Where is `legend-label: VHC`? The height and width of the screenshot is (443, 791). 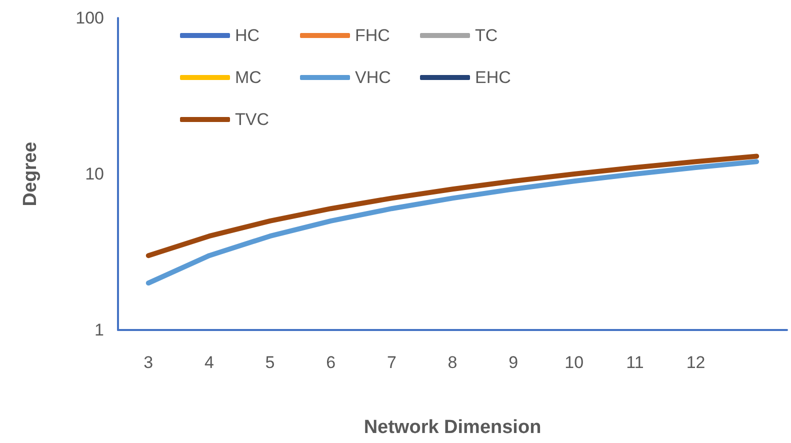 legend-label: VHC is located at coordinates (373, 77).